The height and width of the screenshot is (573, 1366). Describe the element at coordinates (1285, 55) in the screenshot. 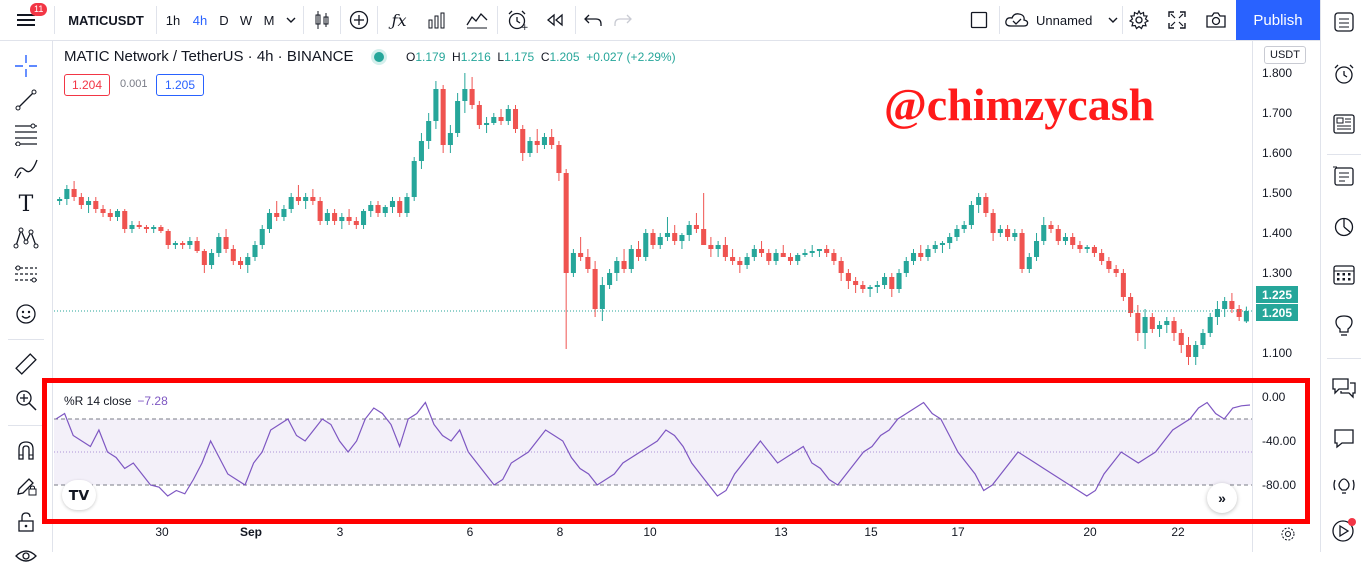

I see `currency-label: USDT` at that location.